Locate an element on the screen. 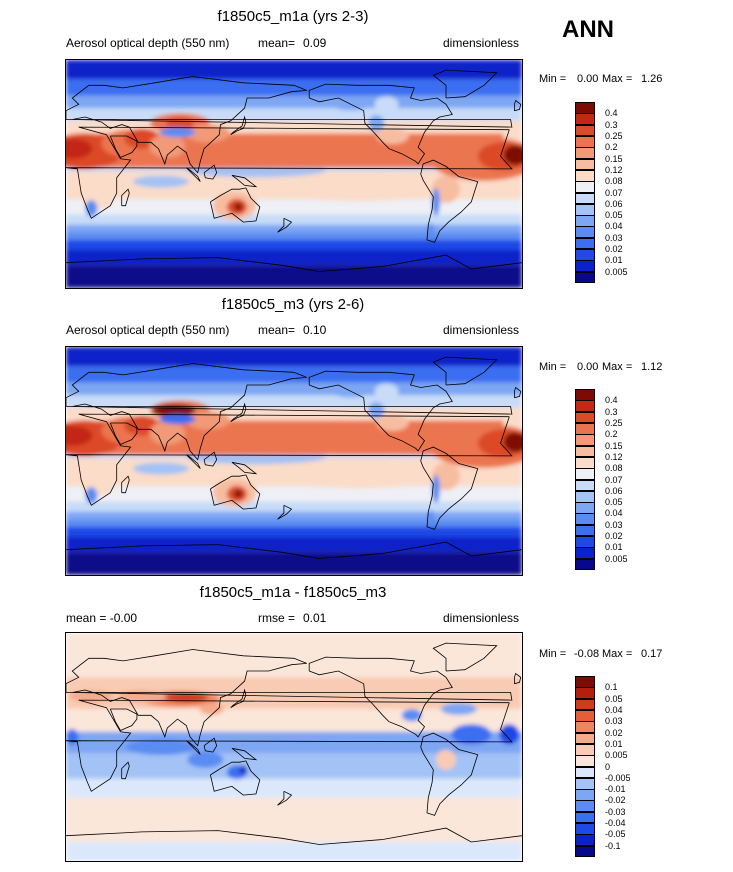  colorbar-tick-label: 0.4 is located at coordinates (611, 113).